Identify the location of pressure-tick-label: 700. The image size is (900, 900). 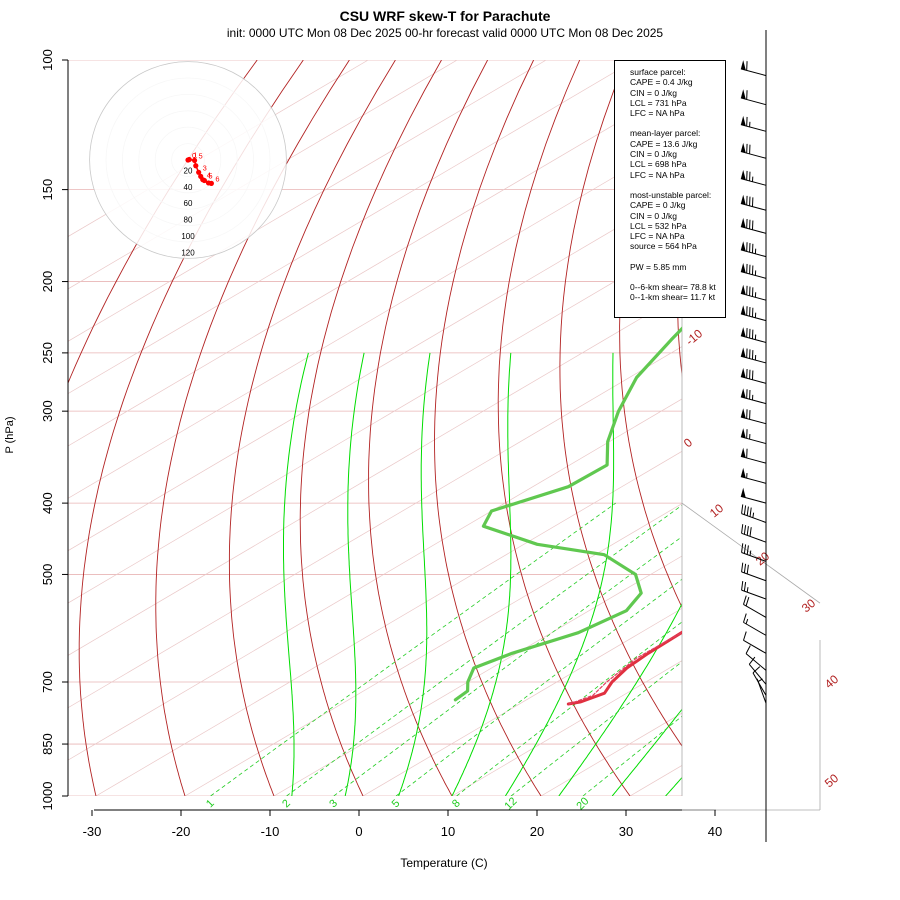
(47, 682).